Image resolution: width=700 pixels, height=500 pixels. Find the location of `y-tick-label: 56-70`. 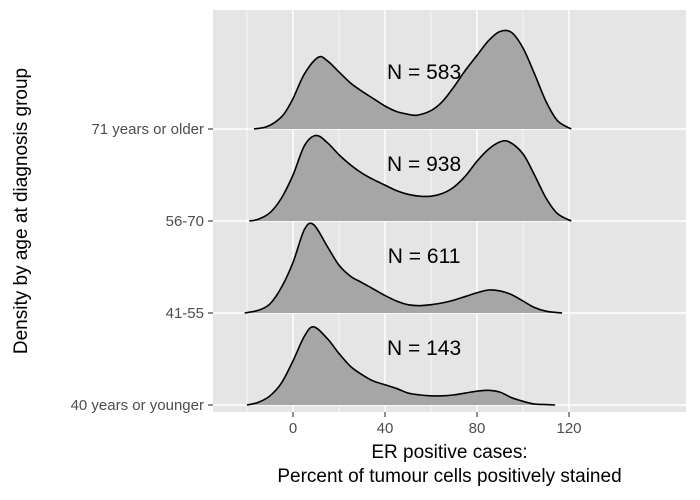

y-tick-label: 56-70 is located at coordinates (185, 221).